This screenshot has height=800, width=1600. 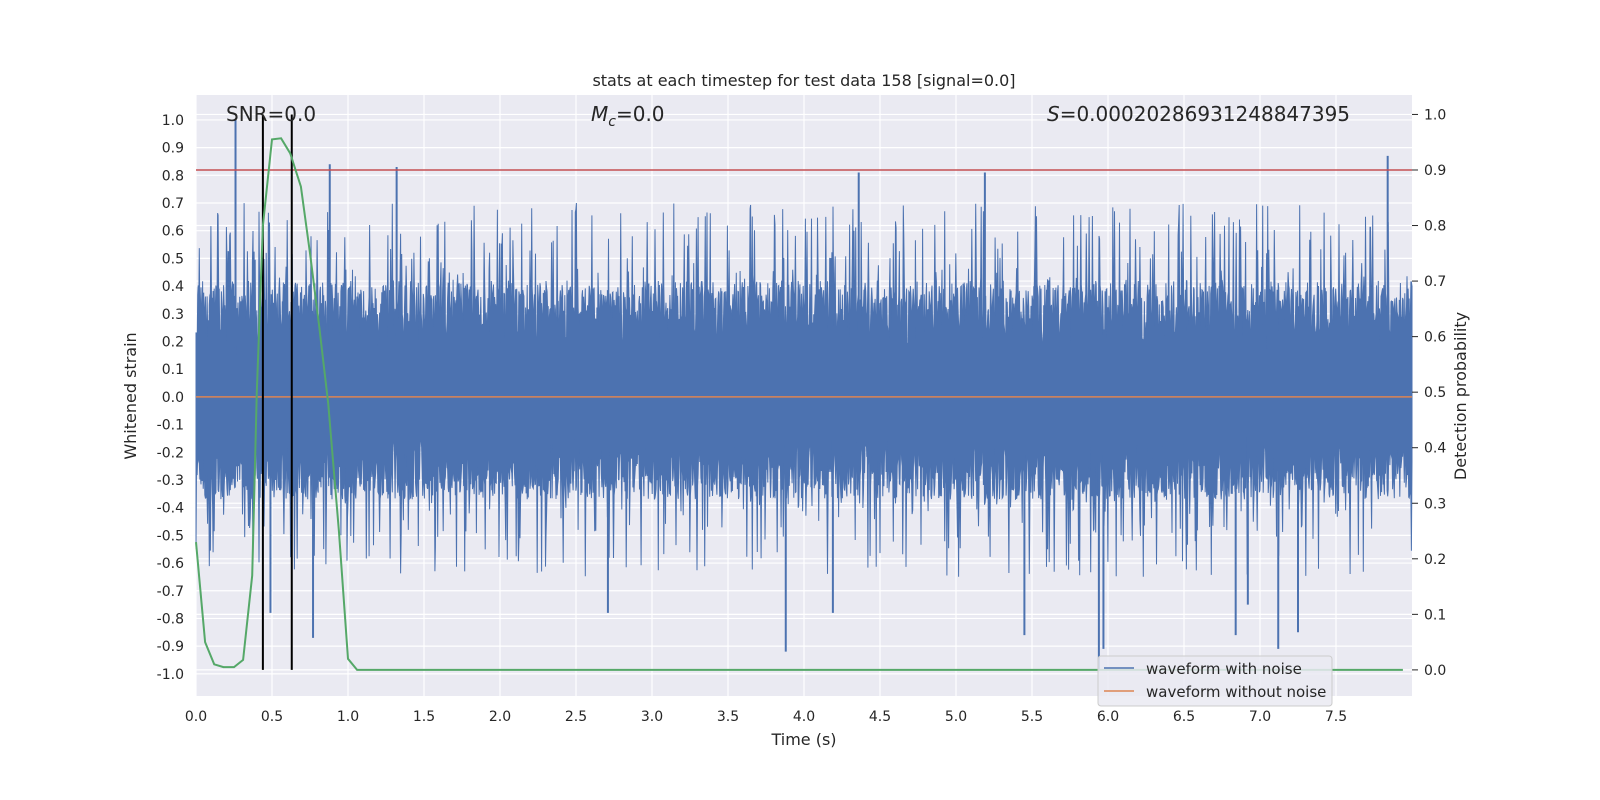 I want to click on left-y-tick-label: 0.3, so click(x=173, y=315).